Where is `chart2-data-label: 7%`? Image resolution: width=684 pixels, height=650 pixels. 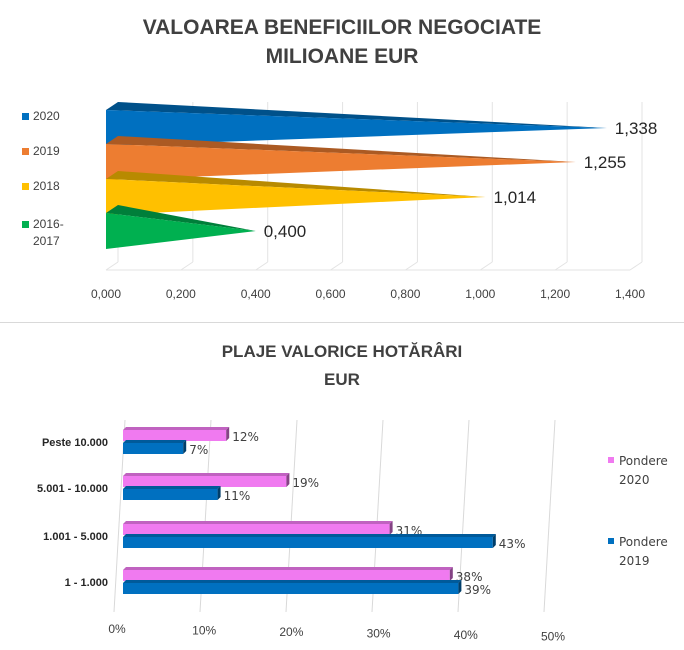 chart2-data-label: 7% is located at coordinates (198, 450).